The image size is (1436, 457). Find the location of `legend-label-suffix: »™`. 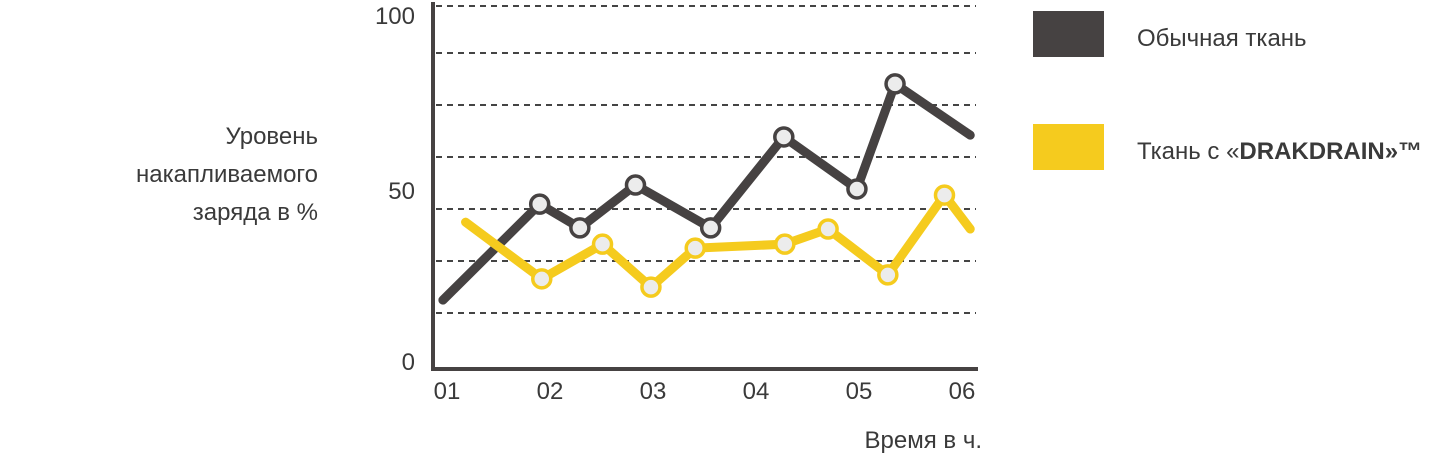

legend-label-suffix: »™ is located at coordinates (1403, 151).